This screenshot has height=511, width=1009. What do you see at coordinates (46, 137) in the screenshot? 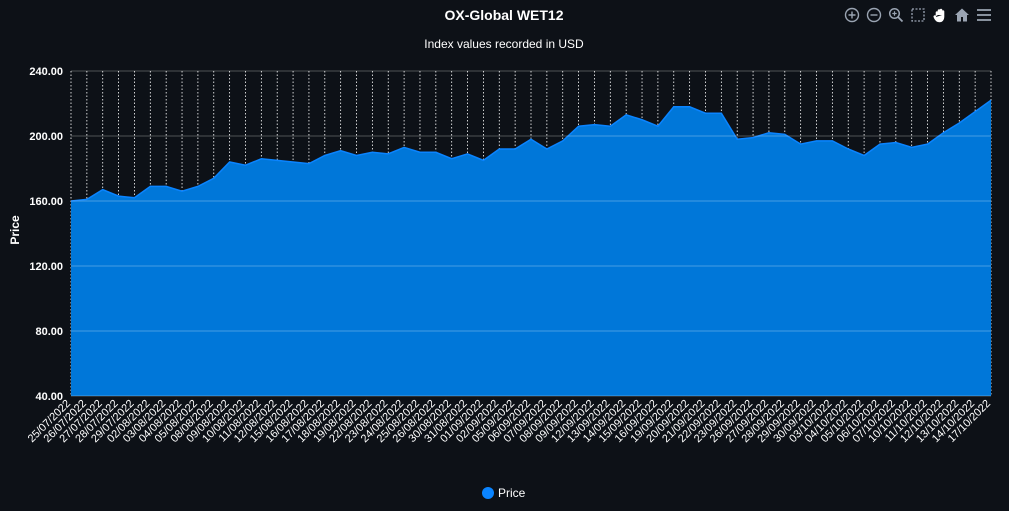
I see `y-tick-label: 200.00` at bounding box center [46, 137].